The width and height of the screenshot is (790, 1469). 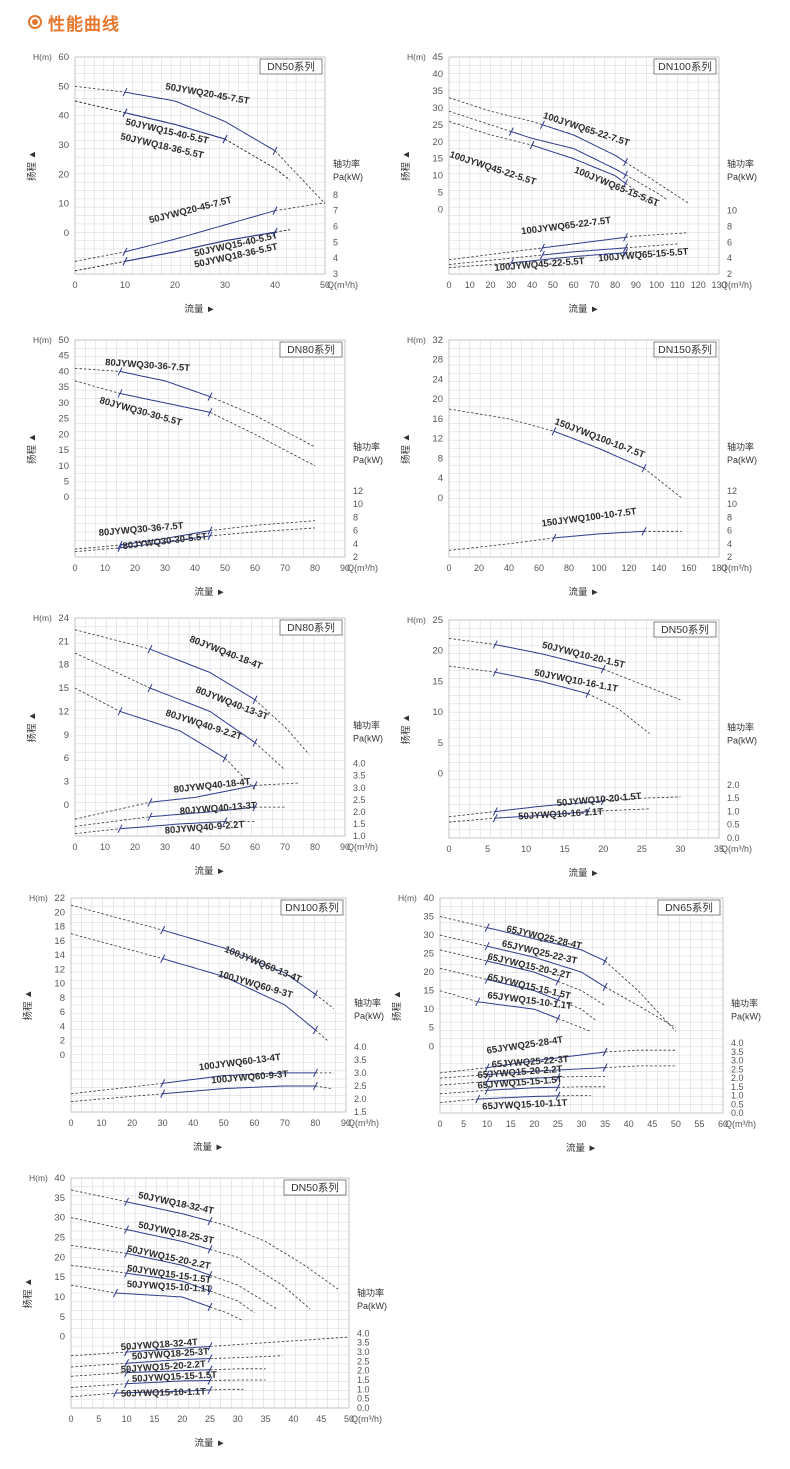 I want to click on x-tick-label: 5, so click(x=487, y=849).